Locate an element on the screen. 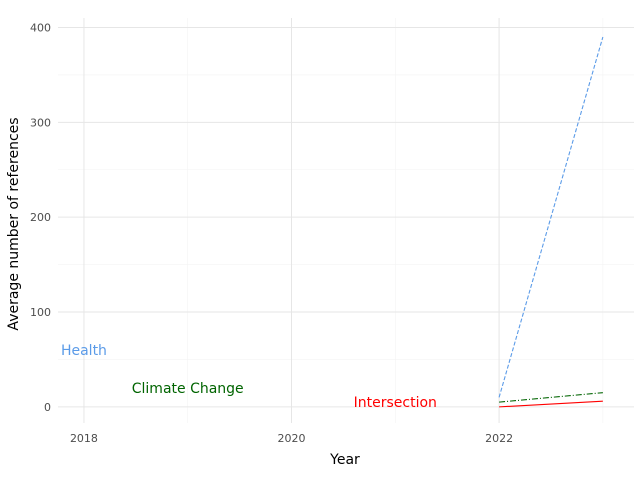  y-axis-title: Average number of references is located at coordinates (14, 223).